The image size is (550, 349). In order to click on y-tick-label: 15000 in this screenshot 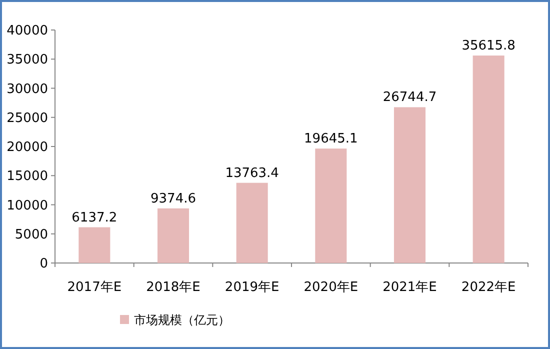, I will do `click(27, 176)`.